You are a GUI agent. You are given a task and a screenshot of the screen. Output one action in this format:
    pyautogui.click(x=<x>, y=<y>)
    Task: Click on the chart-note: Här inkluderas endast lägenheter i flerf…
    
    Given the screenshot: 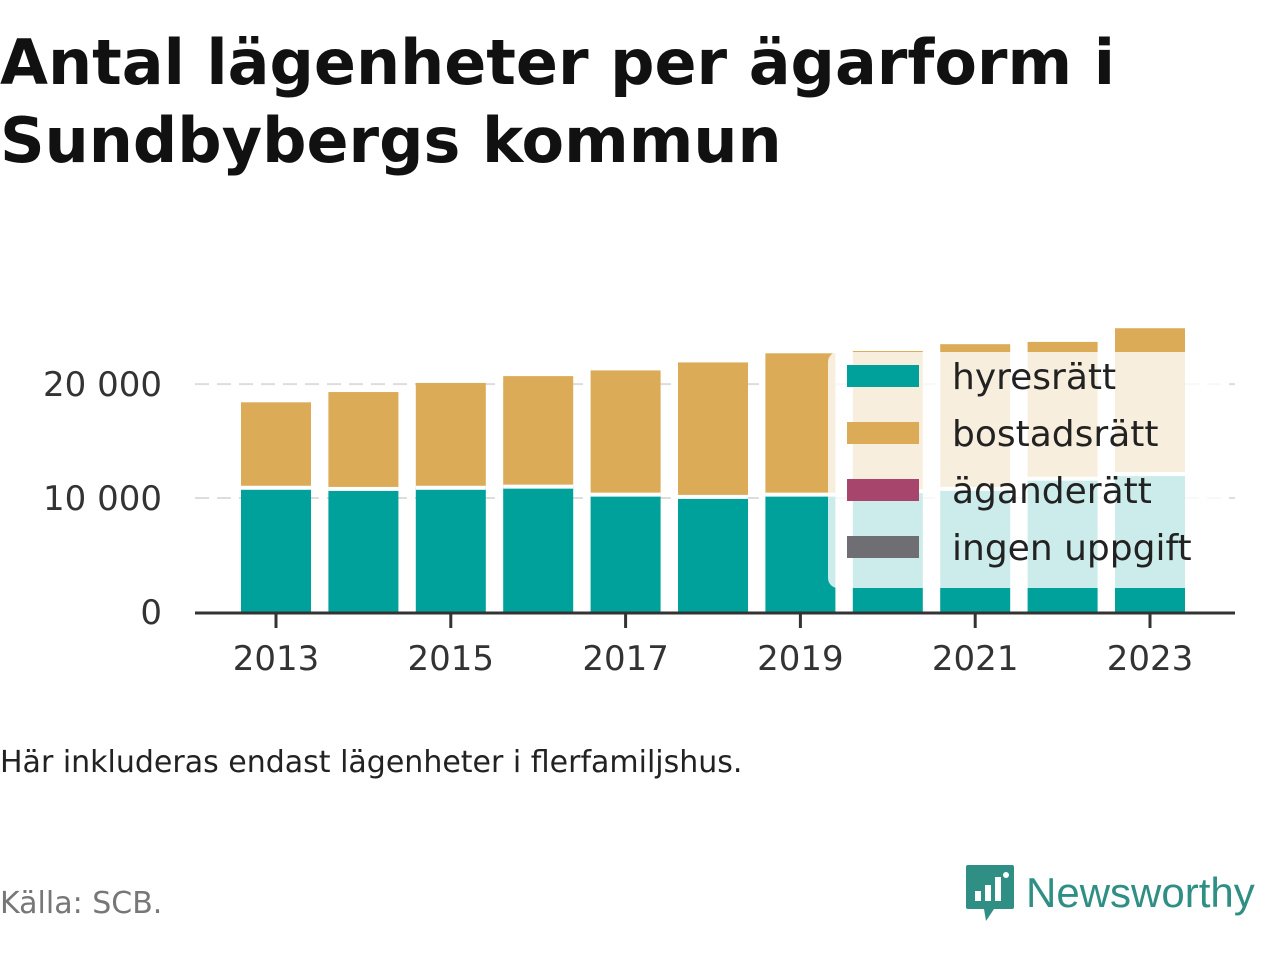 What is the action you would take?
    pyautogui.click(x=371, y=762)
    